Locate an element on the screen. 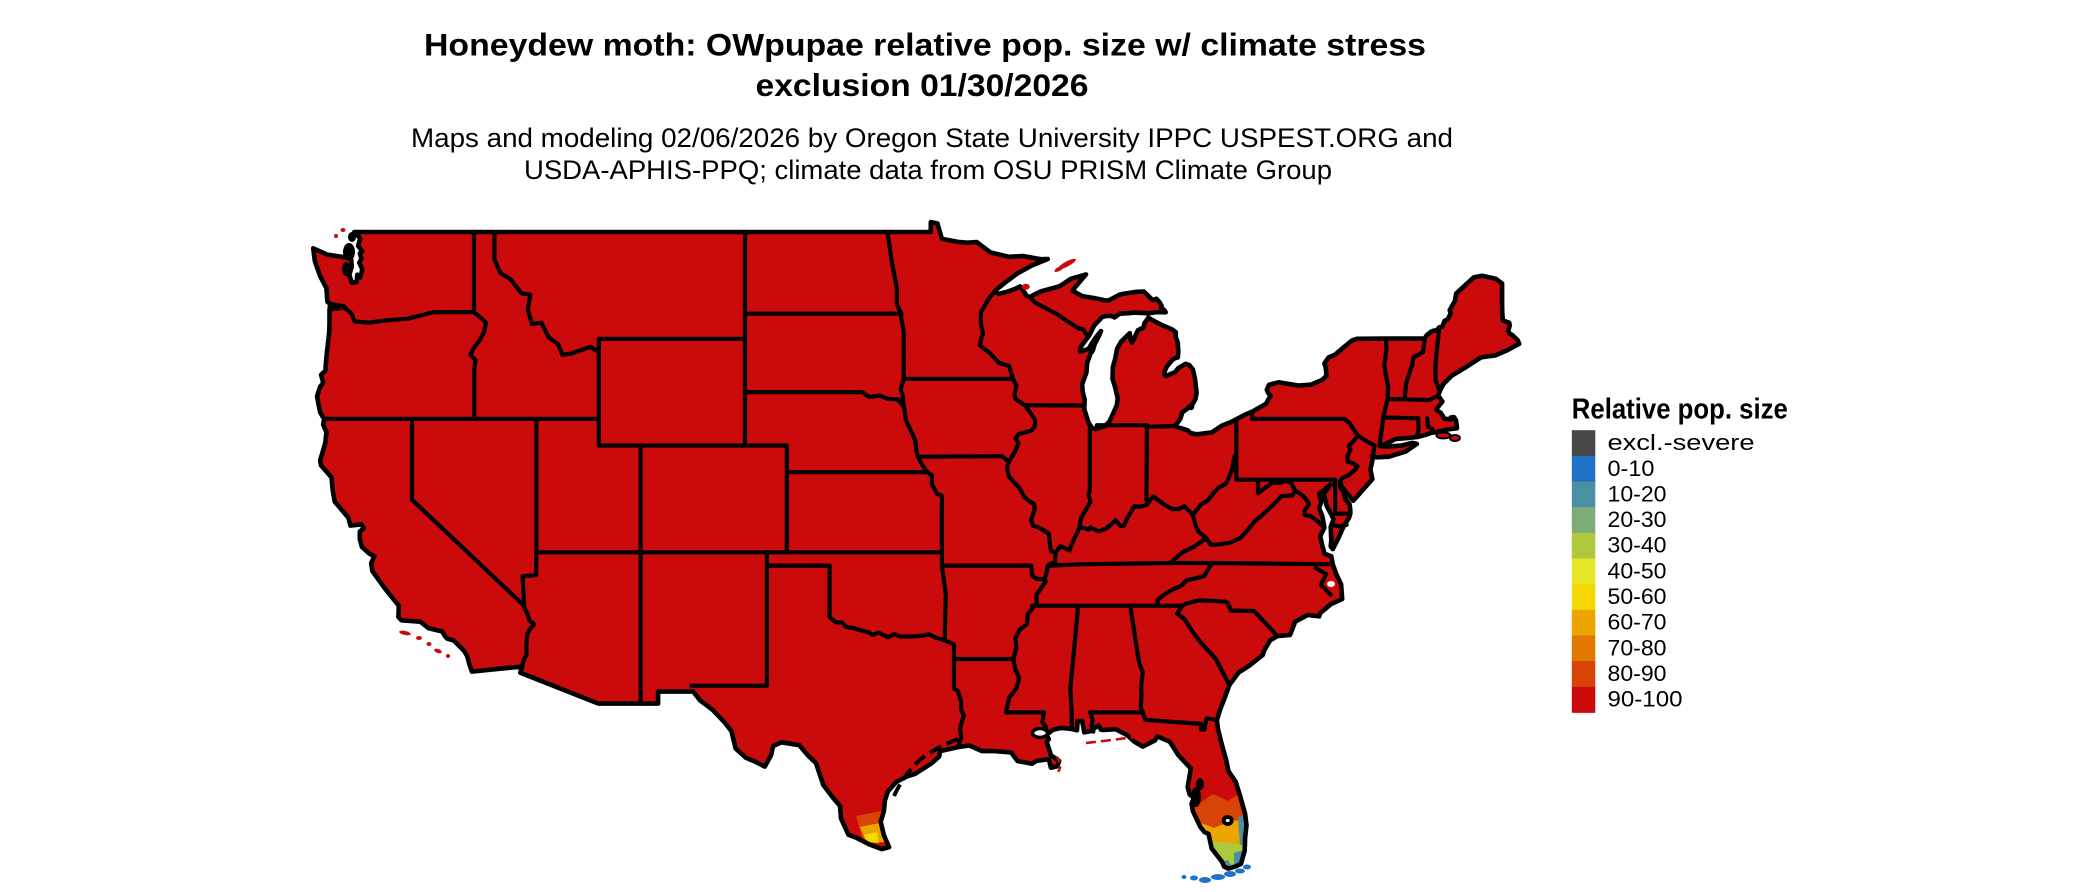  svg-text: exclusion 01/30/2026 is located at coordinates (922, 85).